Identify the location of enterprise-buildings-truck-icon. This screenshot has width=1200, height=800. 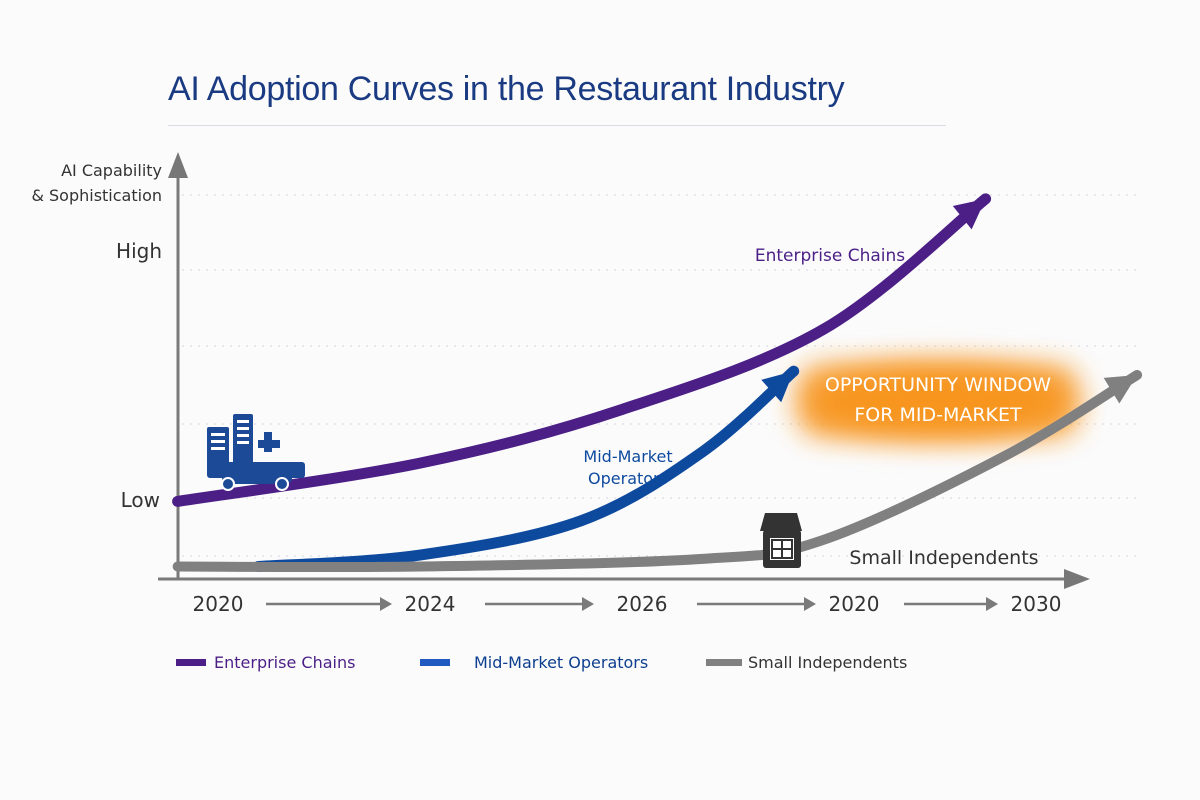
(256, 452).